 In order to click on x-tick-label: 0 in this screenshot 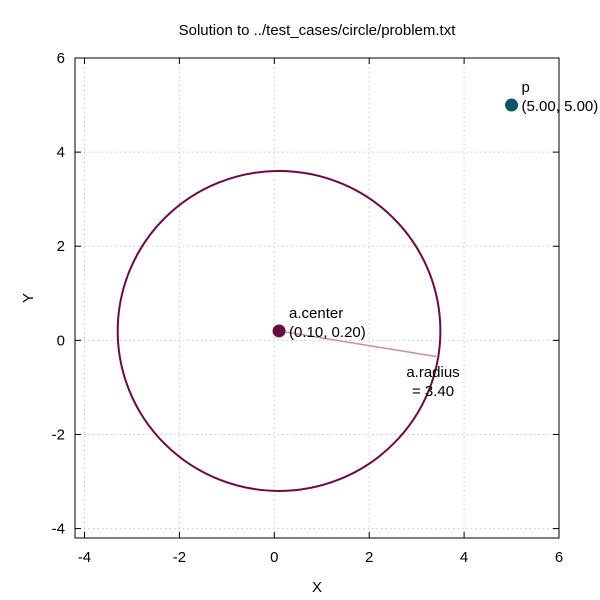, I will do `click(274, 557)`.